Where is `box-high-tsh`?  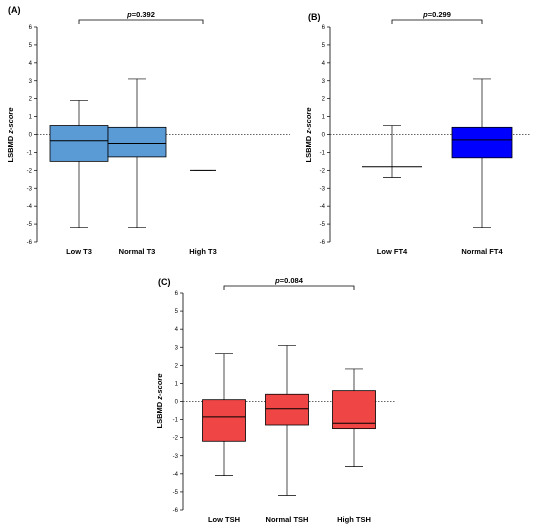 box-high-tsh is located at coordinates (354, 417).